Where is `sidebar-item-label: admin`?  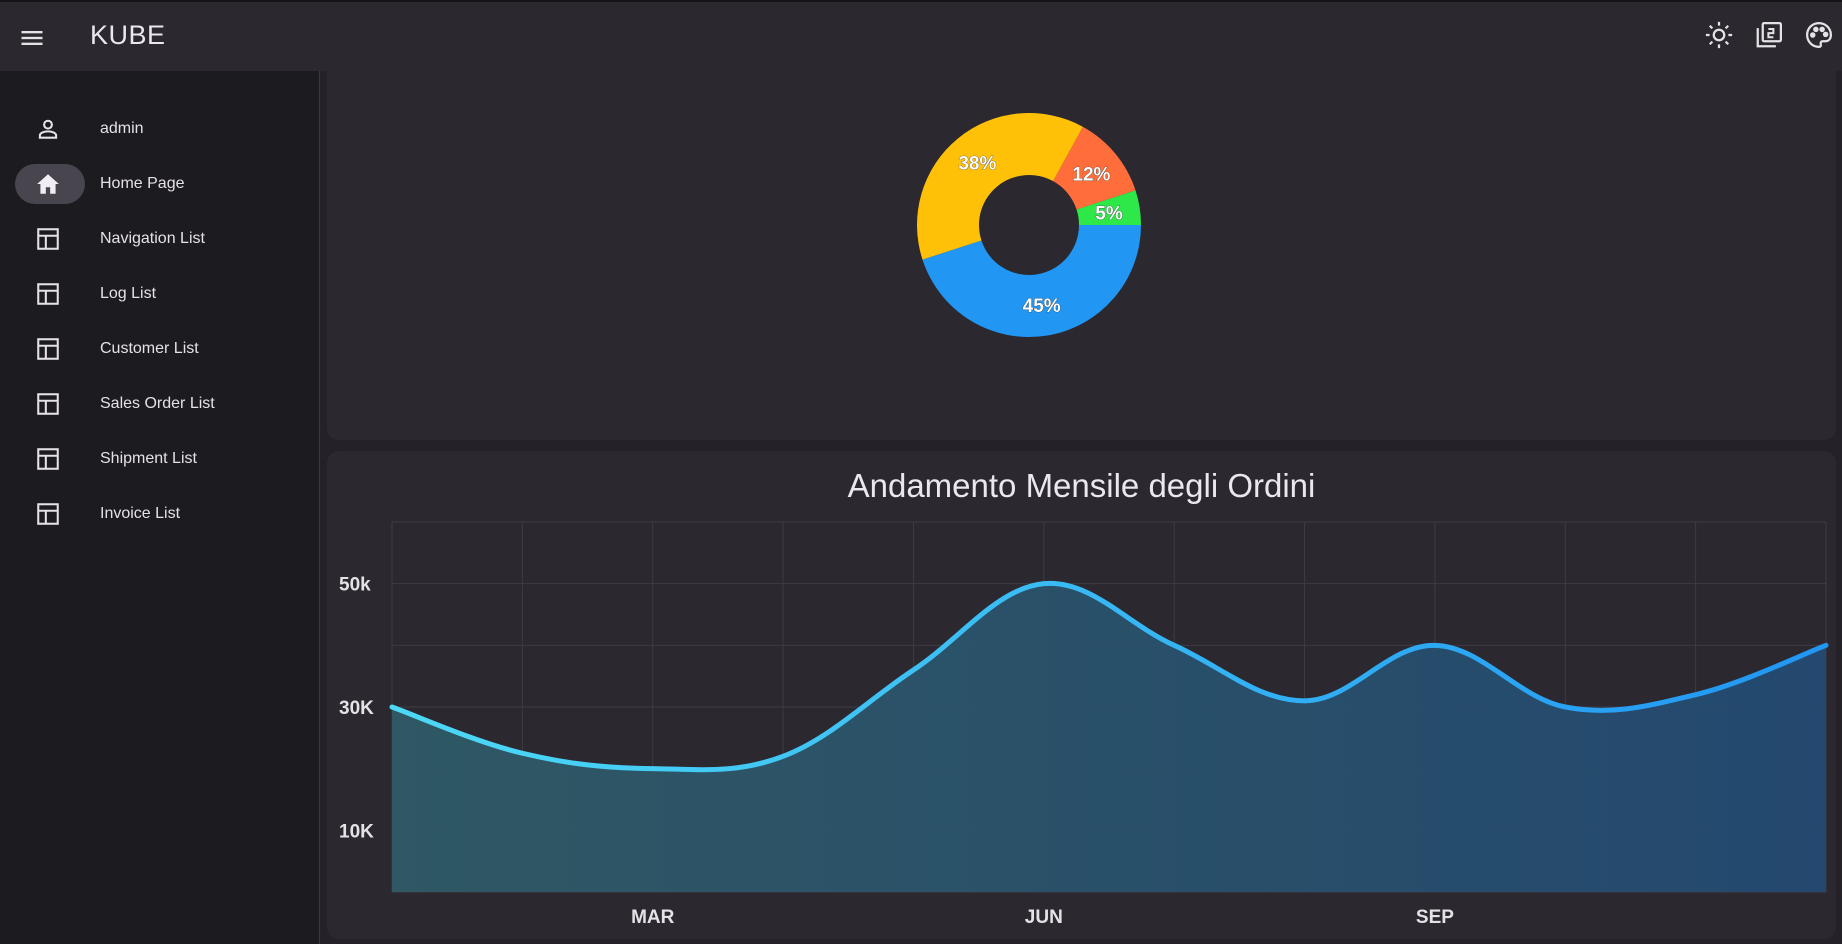
sidebar-item-label: admin is located at coordinates (122, 128).